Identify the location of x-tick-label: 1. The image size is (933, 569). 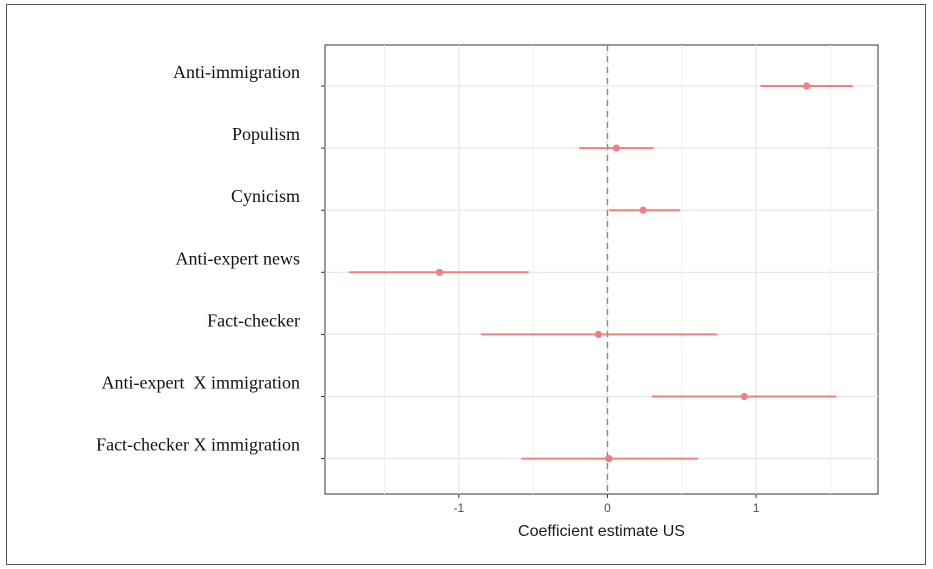
(756, 508).